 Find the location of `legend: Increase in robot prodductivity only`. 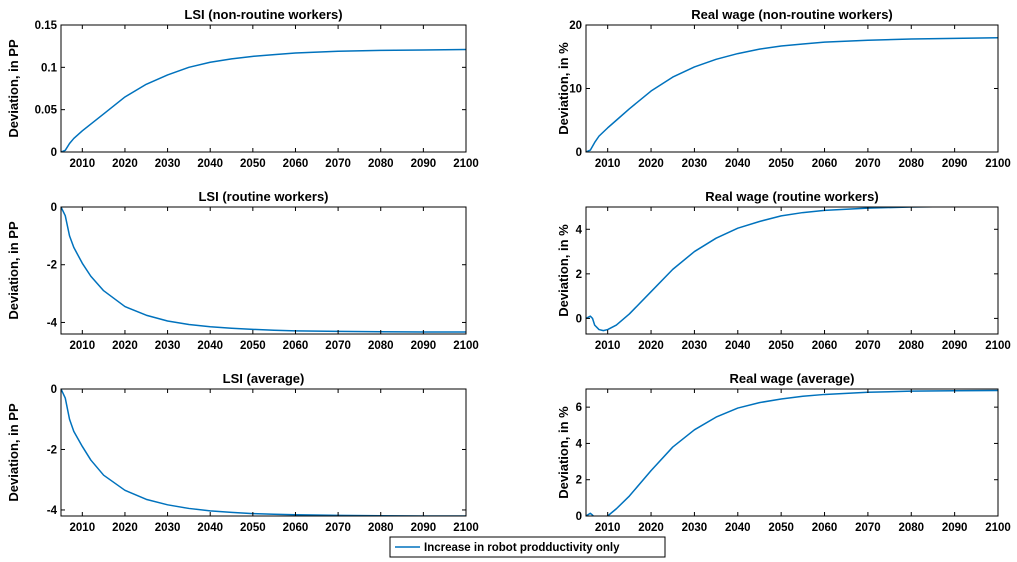

legend: Increase in robot prodductivity only is located at coordinates (527, 547).